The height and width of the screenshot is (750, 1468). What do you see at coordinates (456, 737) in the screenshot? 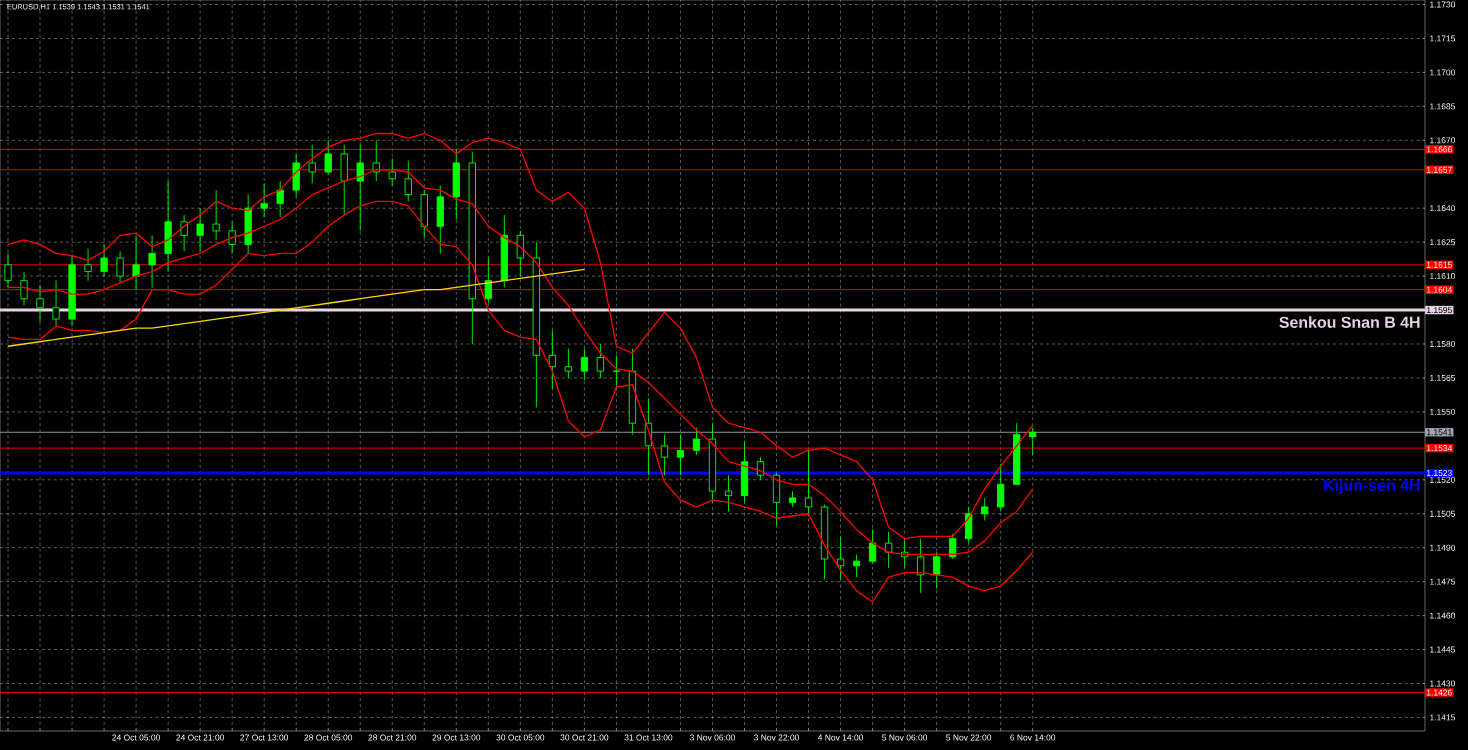
I see `x-tick-label: 29 Oct 13:00` at bounding box center [456, 737].